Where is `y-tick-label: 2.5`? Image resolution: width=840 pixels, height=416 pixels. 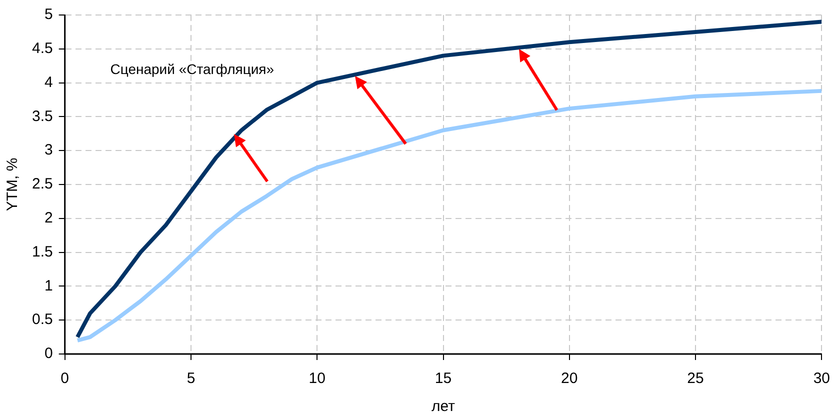 y-tick-label: 2.5 is located at coordinates (42, 184).